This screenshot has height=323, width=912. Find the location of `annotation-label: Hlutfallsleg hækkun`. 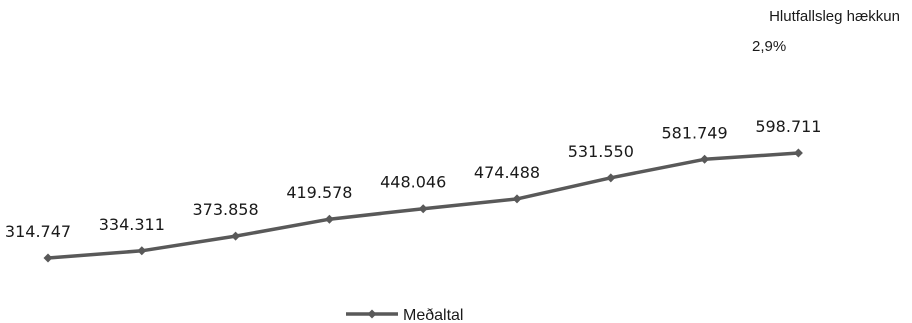

annotation-label: Hlutfallsleg hækkun is located at coordinates (834, 16).